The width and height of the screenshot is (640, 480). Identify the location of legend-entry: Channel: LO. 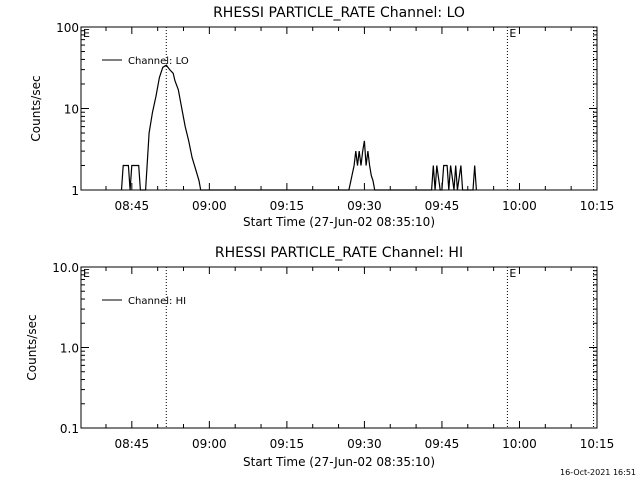
(158, 61).